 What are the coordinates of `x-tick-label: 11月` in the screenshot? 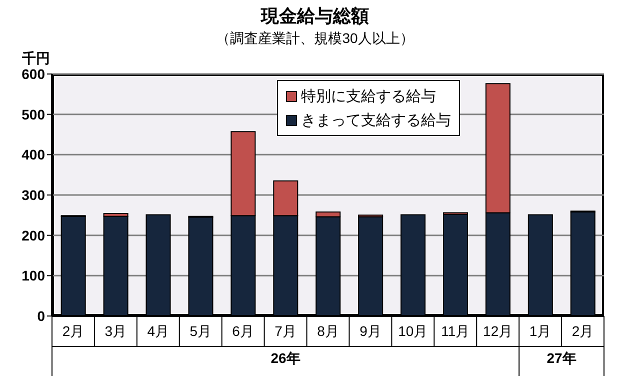 It's located at (455, 331).